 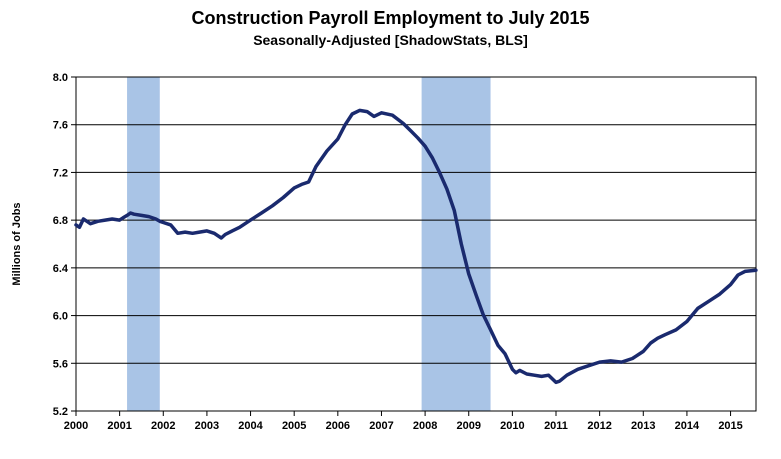 I want to click on y-tick-label: 6.8, so click(x=60, y=221).